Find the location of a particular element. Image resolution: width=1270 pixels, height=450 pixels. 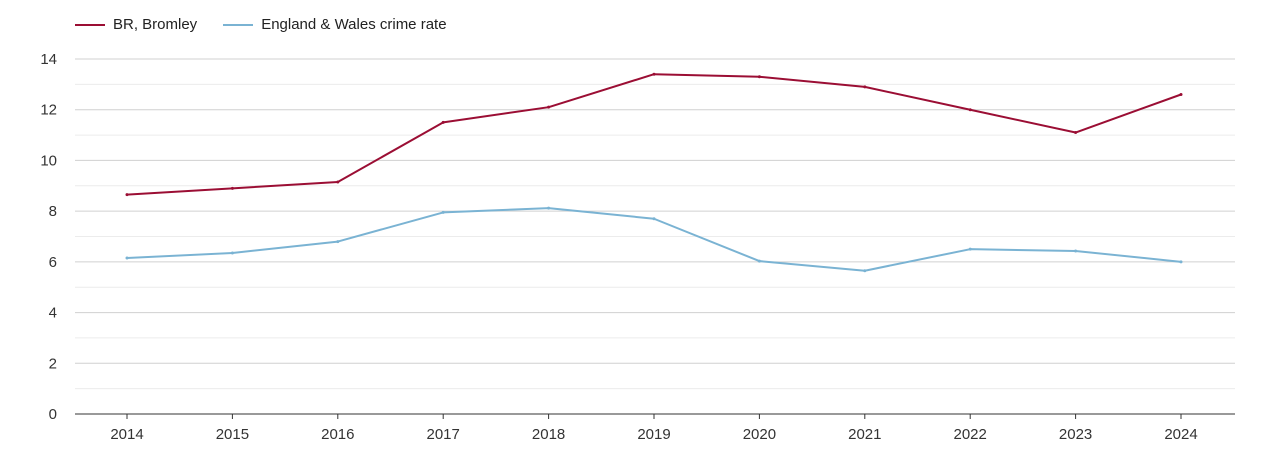

y-tick-label: 10 is located at coordinates (48, 160).